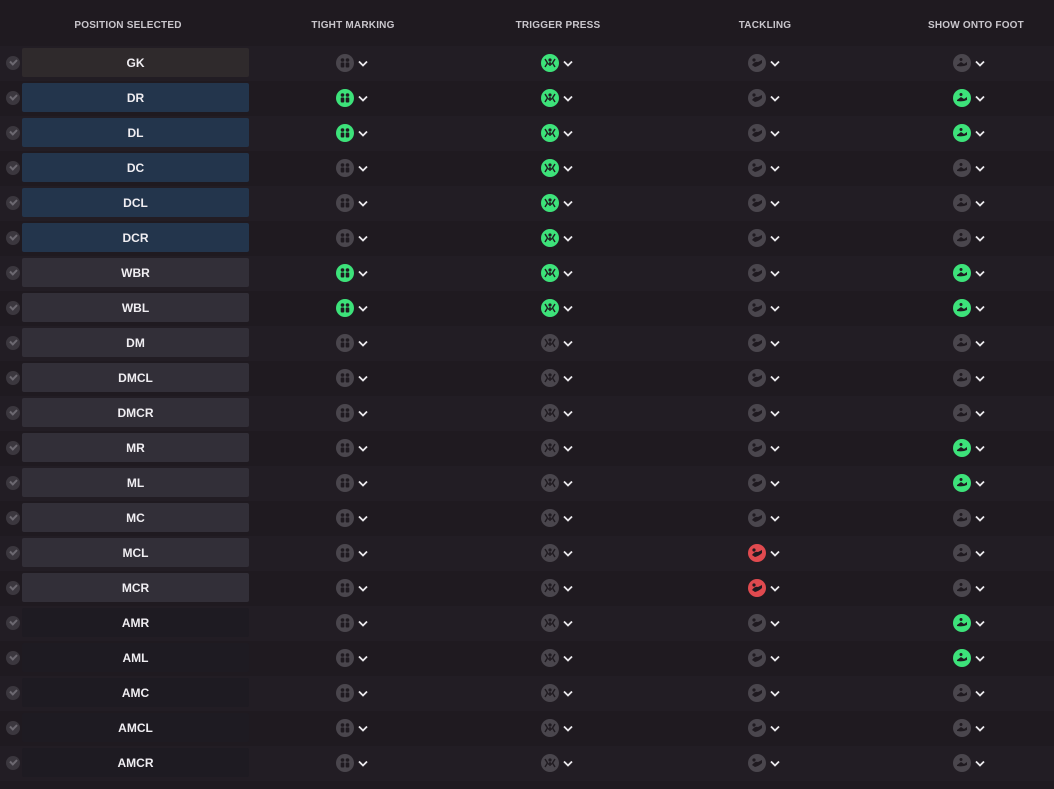  Describe the element at coordinates (135, 377) in the screenshot. I see `position-label: DMCL` at that location.